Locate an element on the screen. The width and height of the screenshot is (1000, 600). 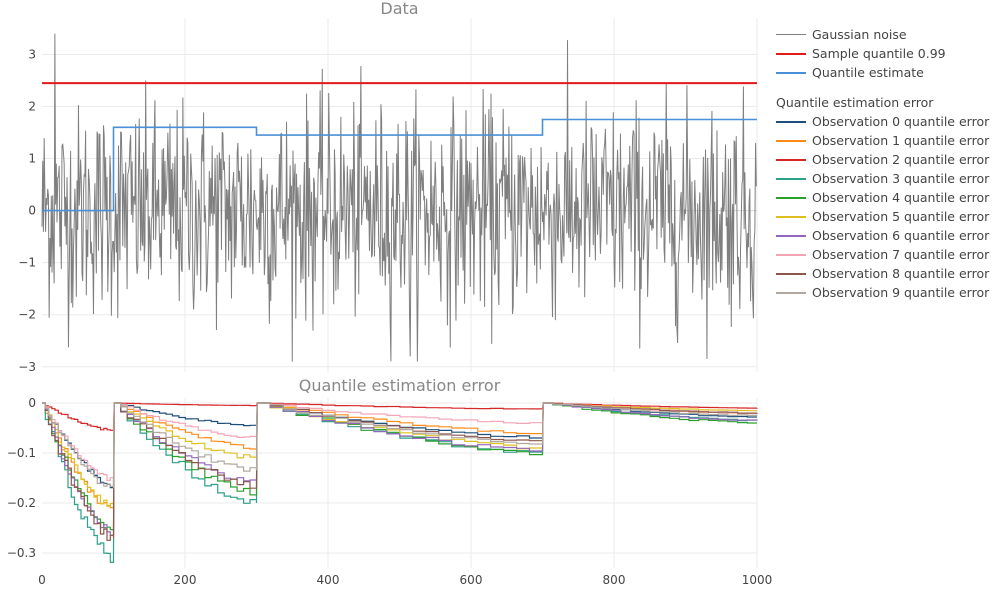
y-tick-label: 2 is located at coordinates (32, 107).